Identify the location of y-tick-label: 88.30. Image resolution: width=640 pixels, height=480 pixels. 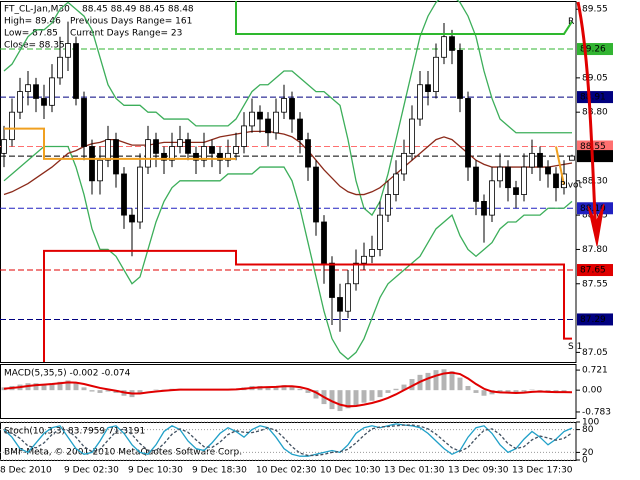
(595, 181).